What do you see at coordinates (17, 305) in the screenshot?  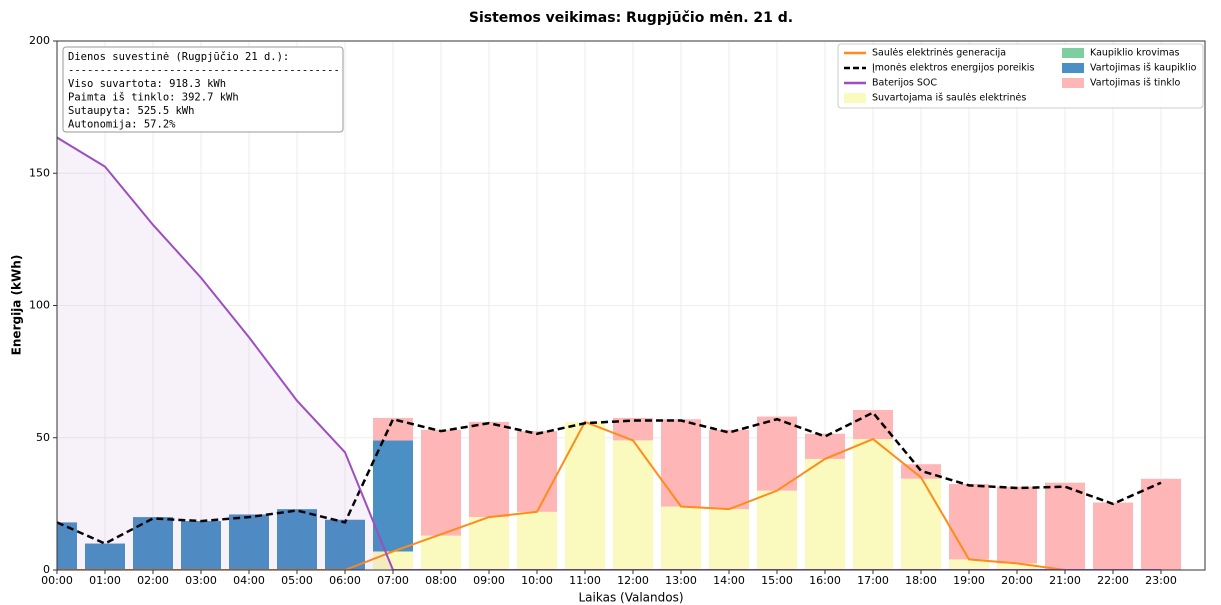 I see `y-axis-label: Energija (kWh)` at bounding box center [17, 305].